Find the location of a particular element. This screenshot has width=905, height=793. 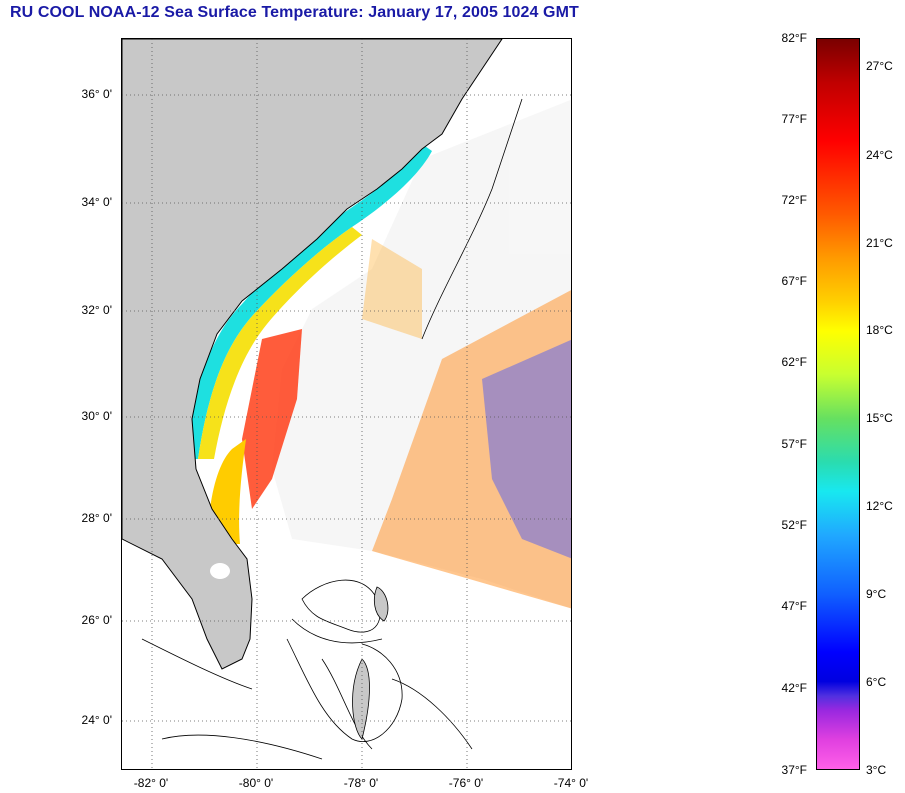

lon-label: -76° 0' is located at coordinates (466, 783).